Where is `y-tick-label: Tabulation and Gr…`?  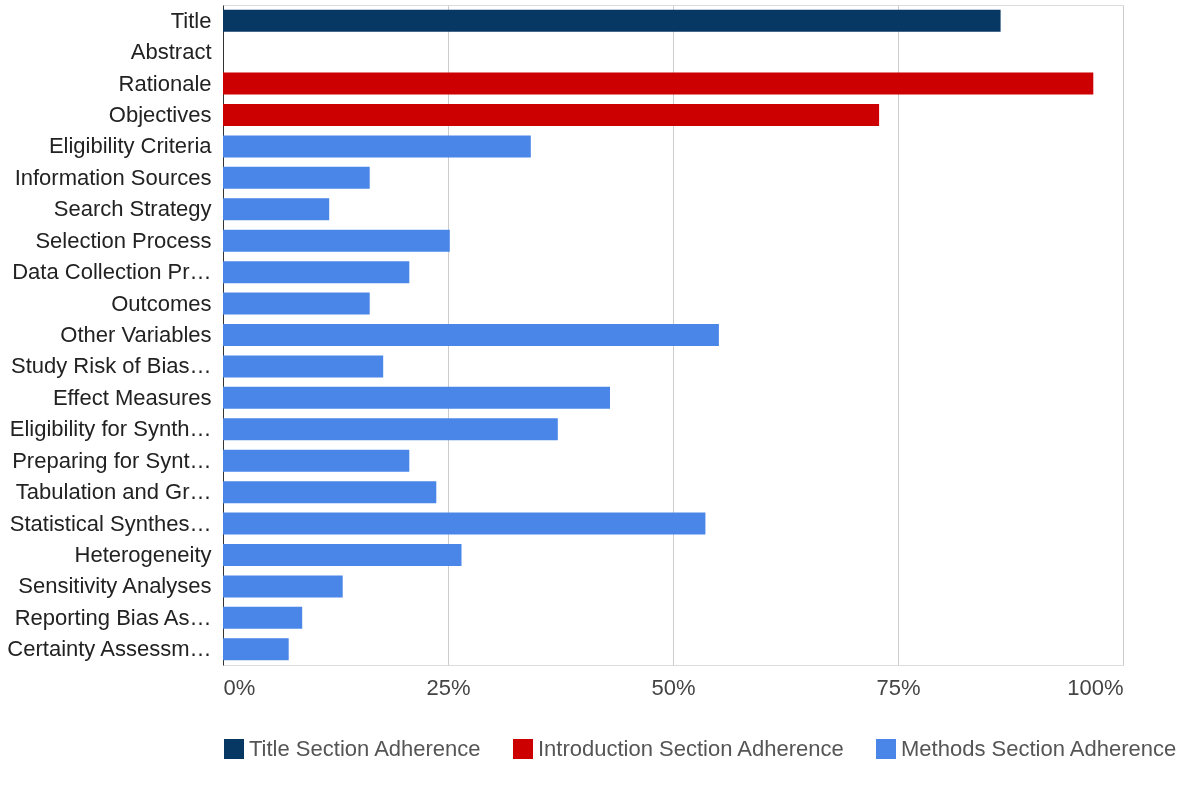
y-tick-label: Tabulation and Gr… is located at coordinates (113, 492).